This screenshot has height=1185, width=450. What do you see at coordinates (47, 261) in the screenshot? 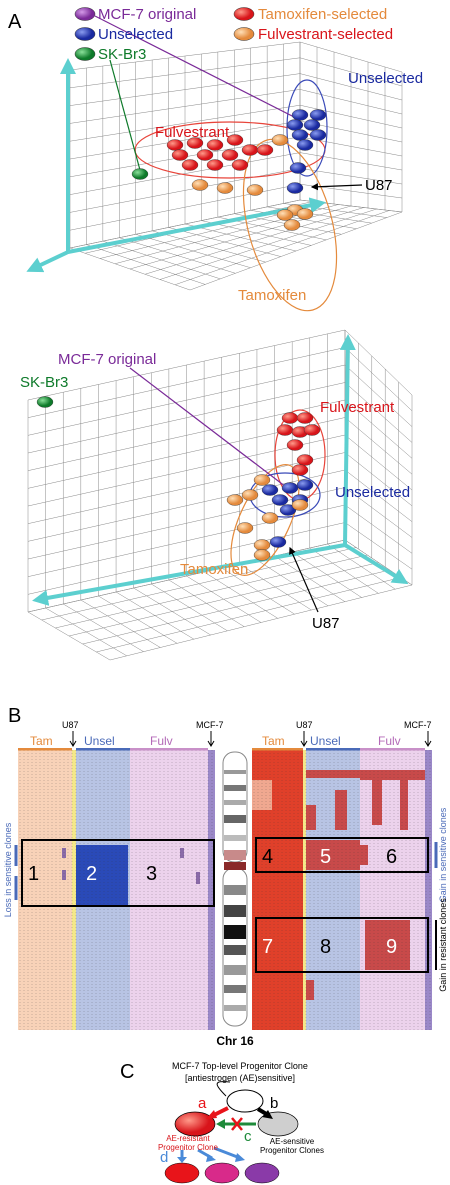
I see `axis-arrow` at bounding box center [47, 261].